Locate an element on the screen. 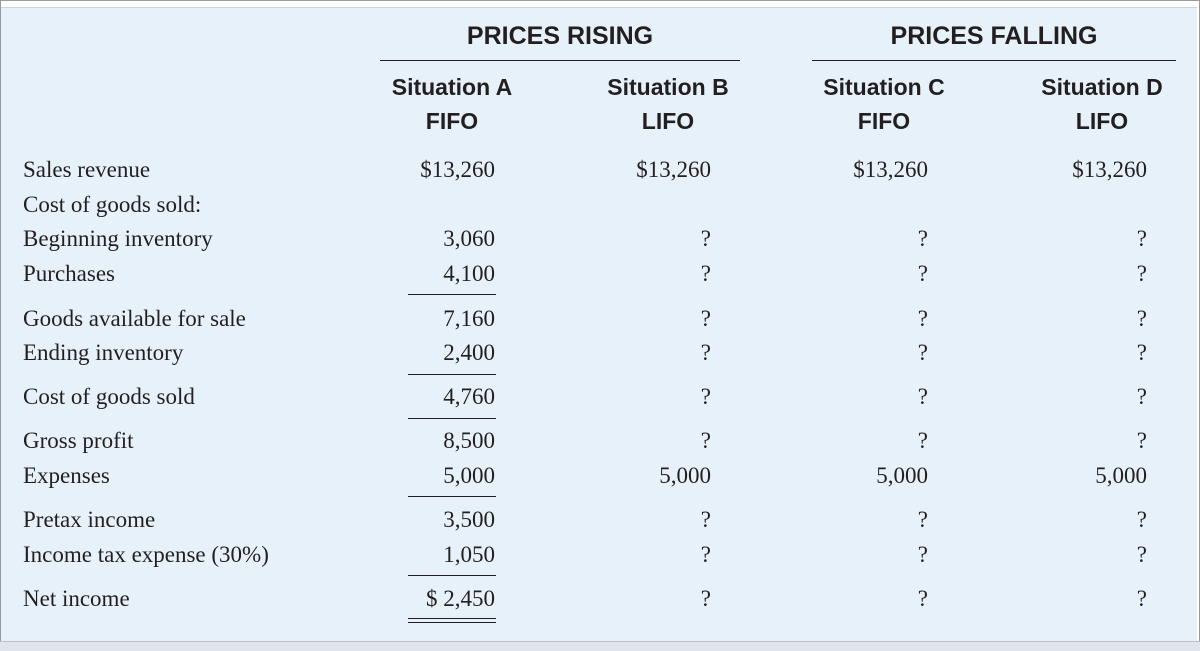  row-label-purchases: Purchases is located at coordinates (69, 273).